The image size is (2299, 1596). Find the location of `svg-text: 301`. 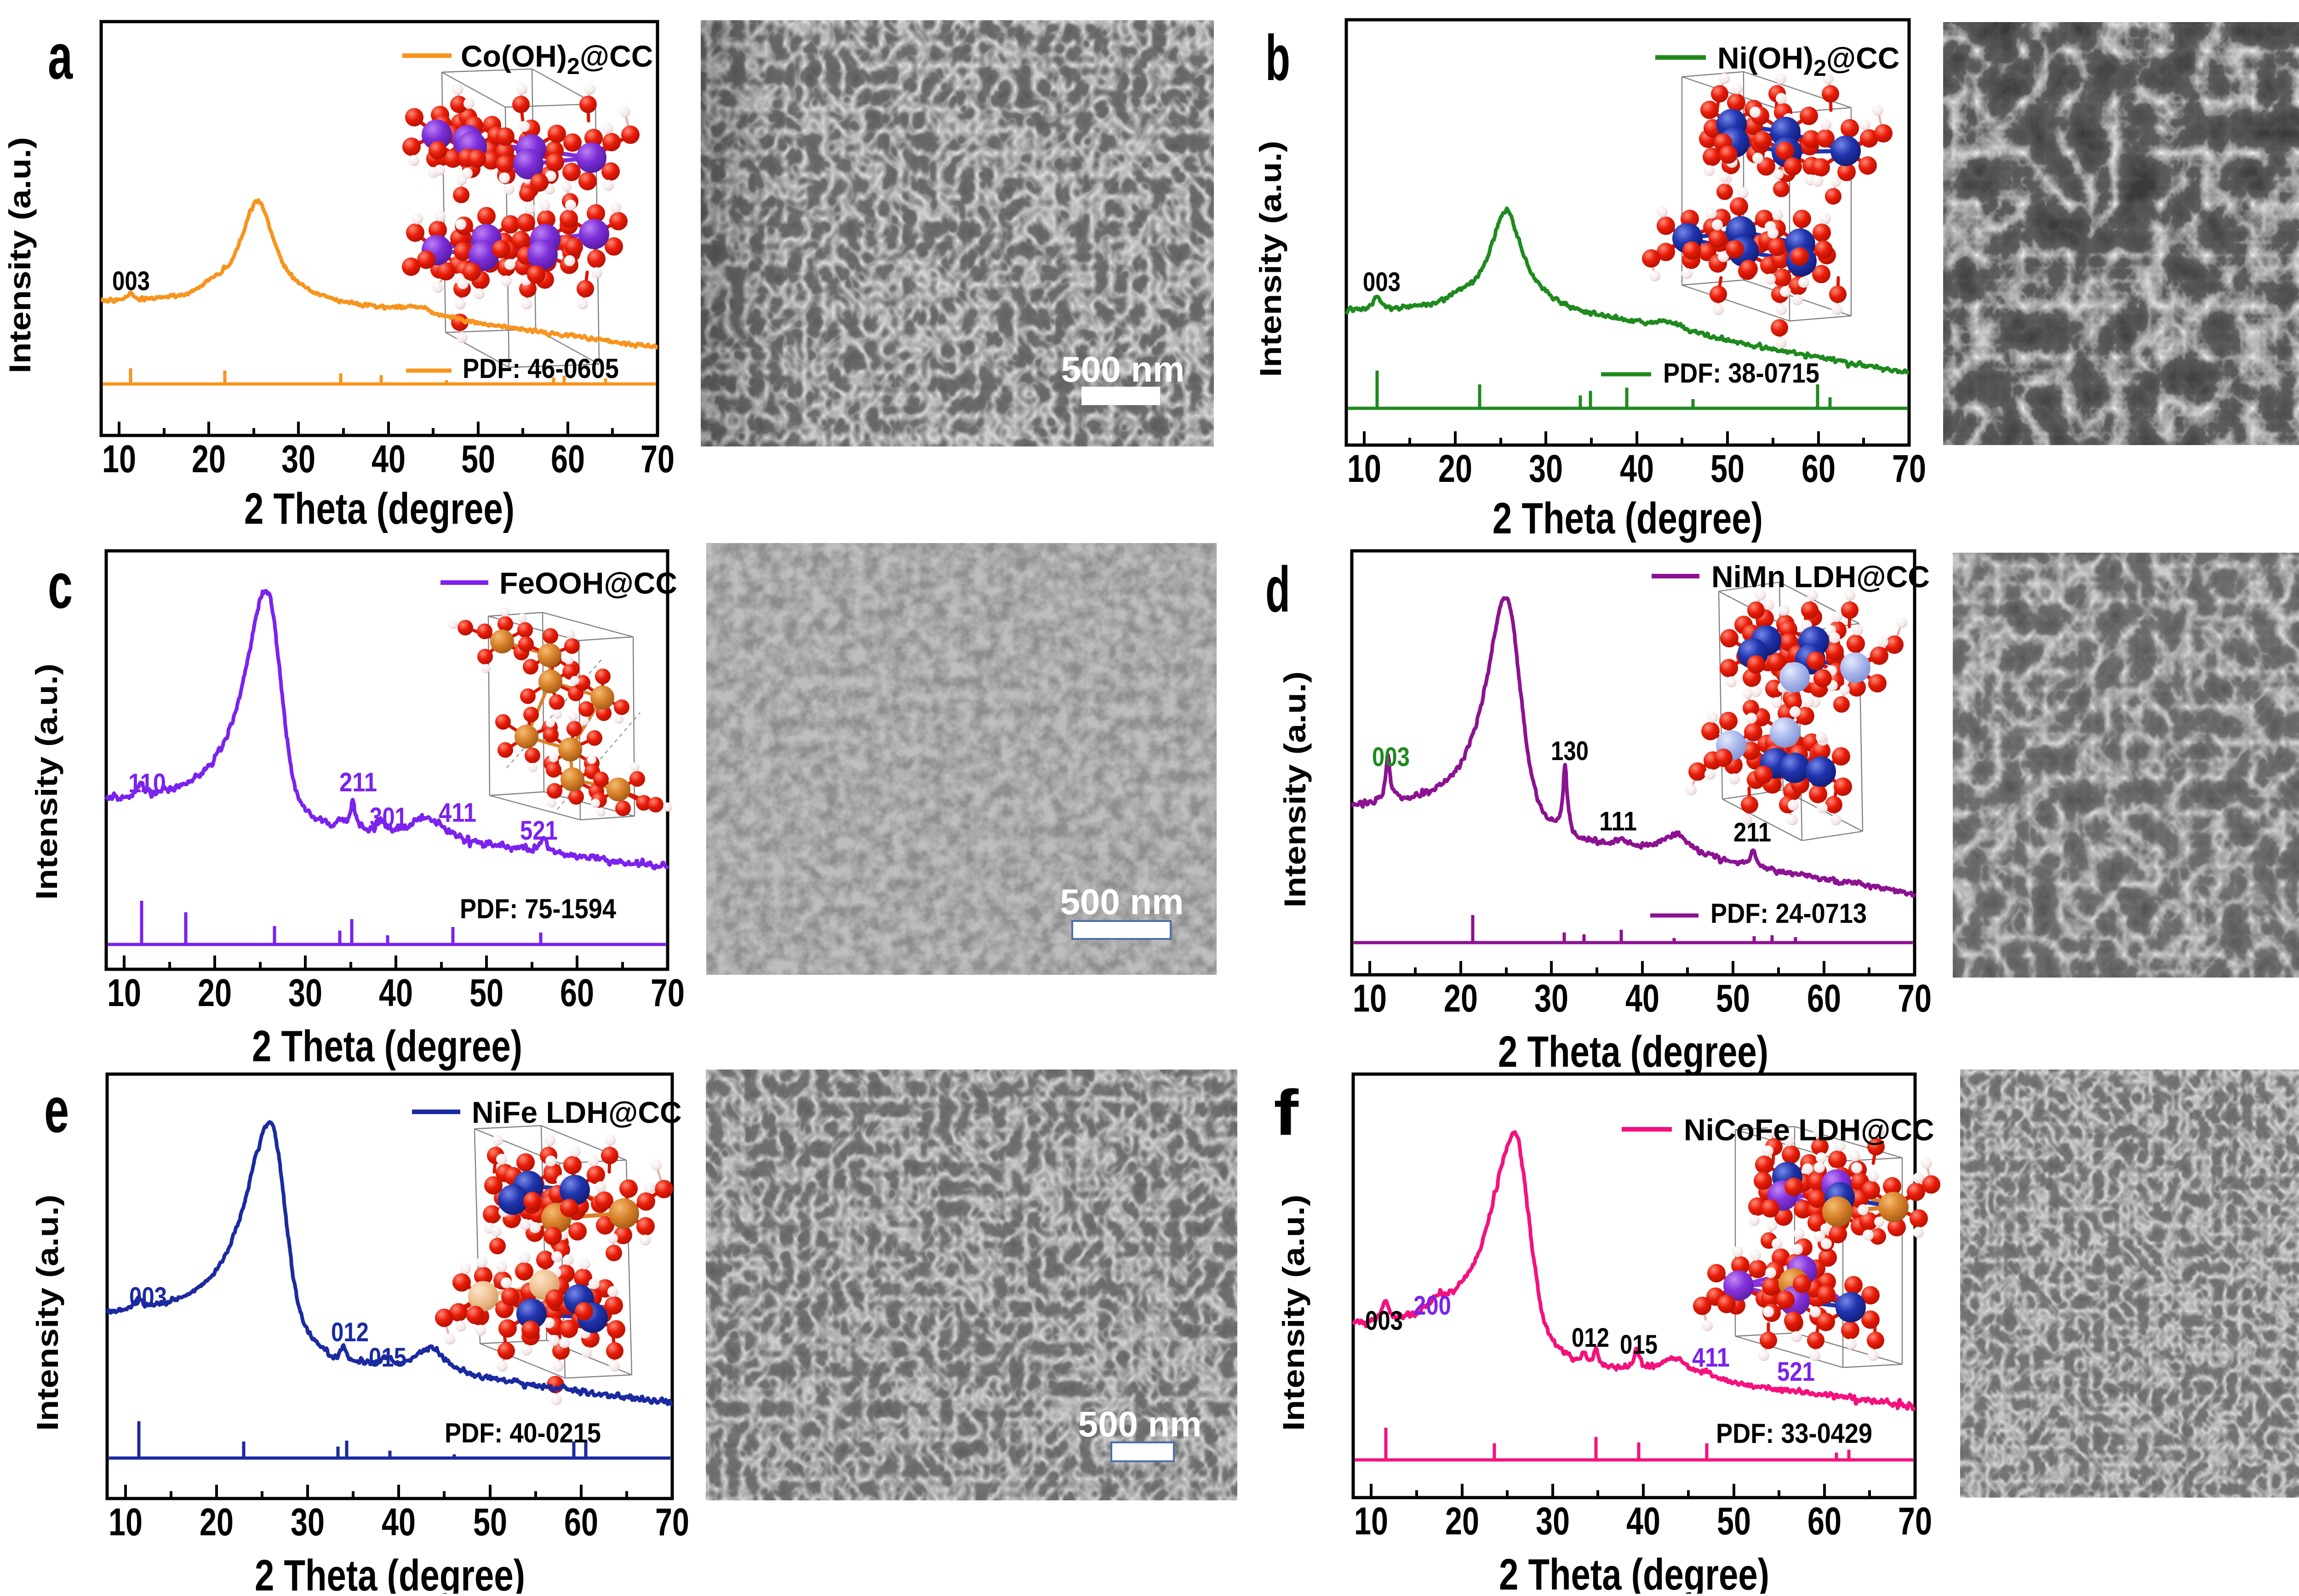

svg-text: 301 is located at coordinates (389, 817).